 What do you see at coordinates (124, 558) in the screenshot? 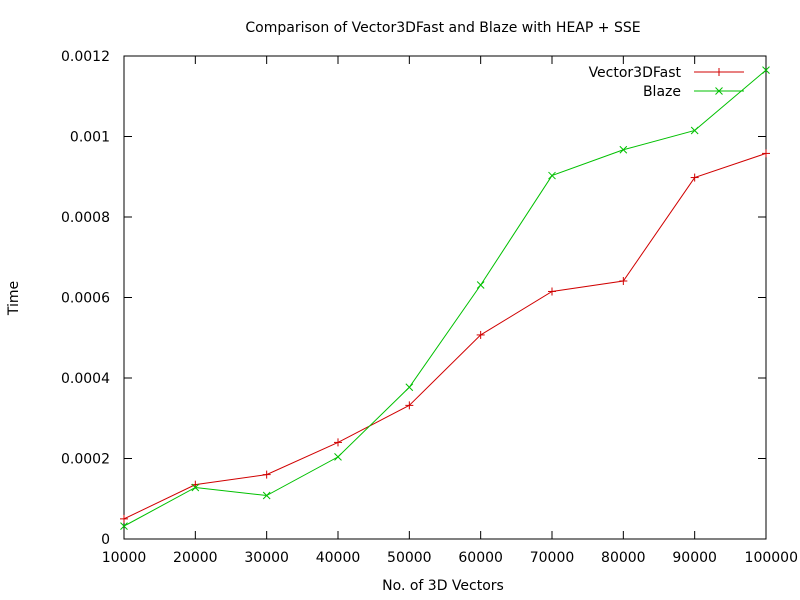
I see `x-tick-label: 10000` at bounding box center [124, 558].